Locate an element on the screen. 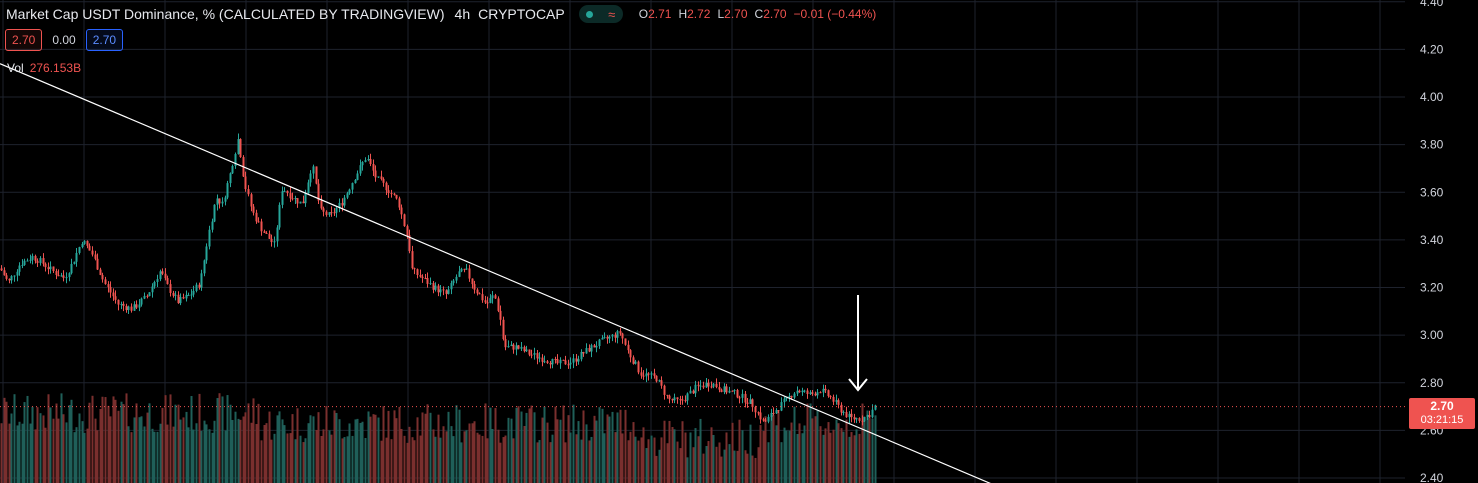 The image size is (1478, 483). volume-label: Vol is located at coordinates (15, 68).